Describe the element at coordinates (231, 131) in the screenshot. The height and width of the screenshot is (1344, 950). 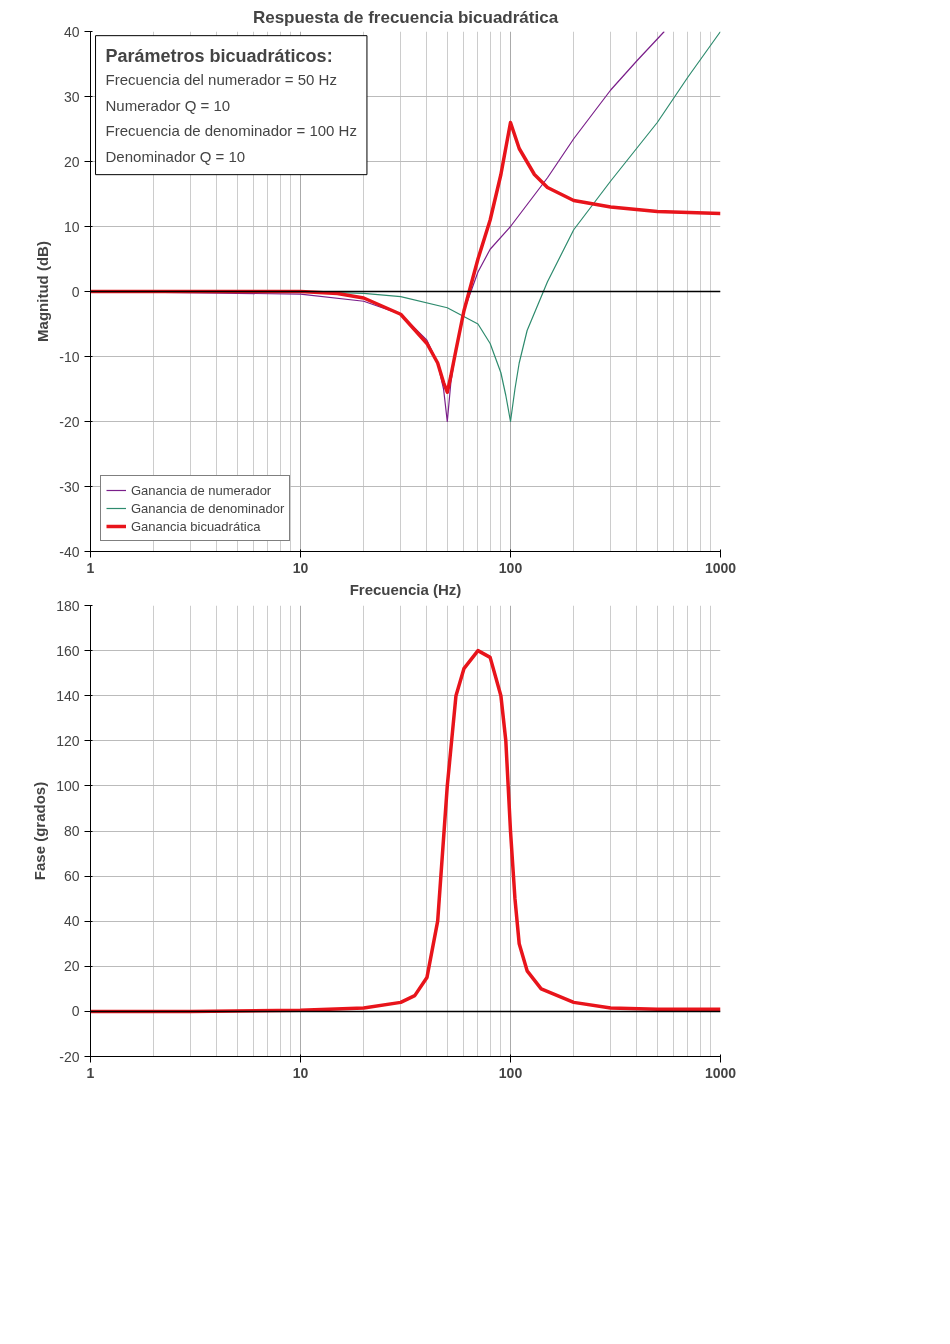
I see `annotation: Frecuencia de denominador = 100 Hz` at that location.